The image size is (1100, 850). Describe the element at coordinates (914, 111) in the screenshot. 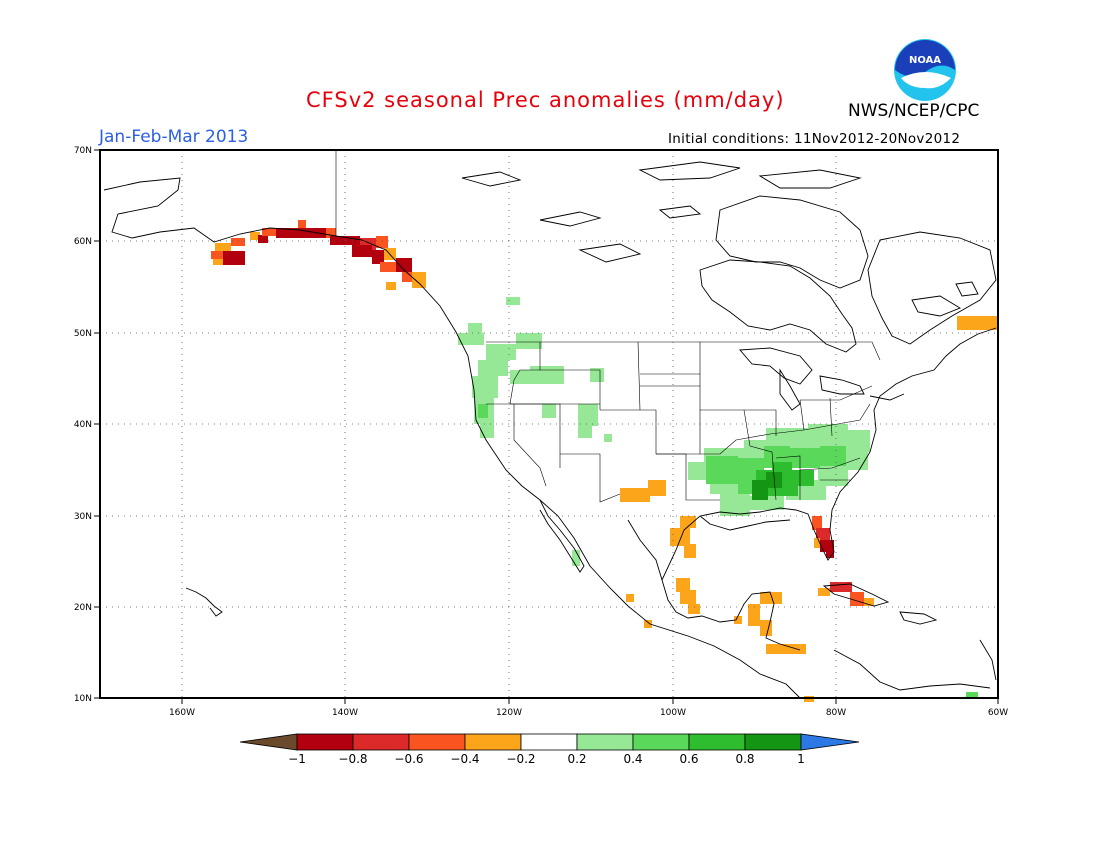

I see `agency-label: NWS/NCEP/CPC` at that location.